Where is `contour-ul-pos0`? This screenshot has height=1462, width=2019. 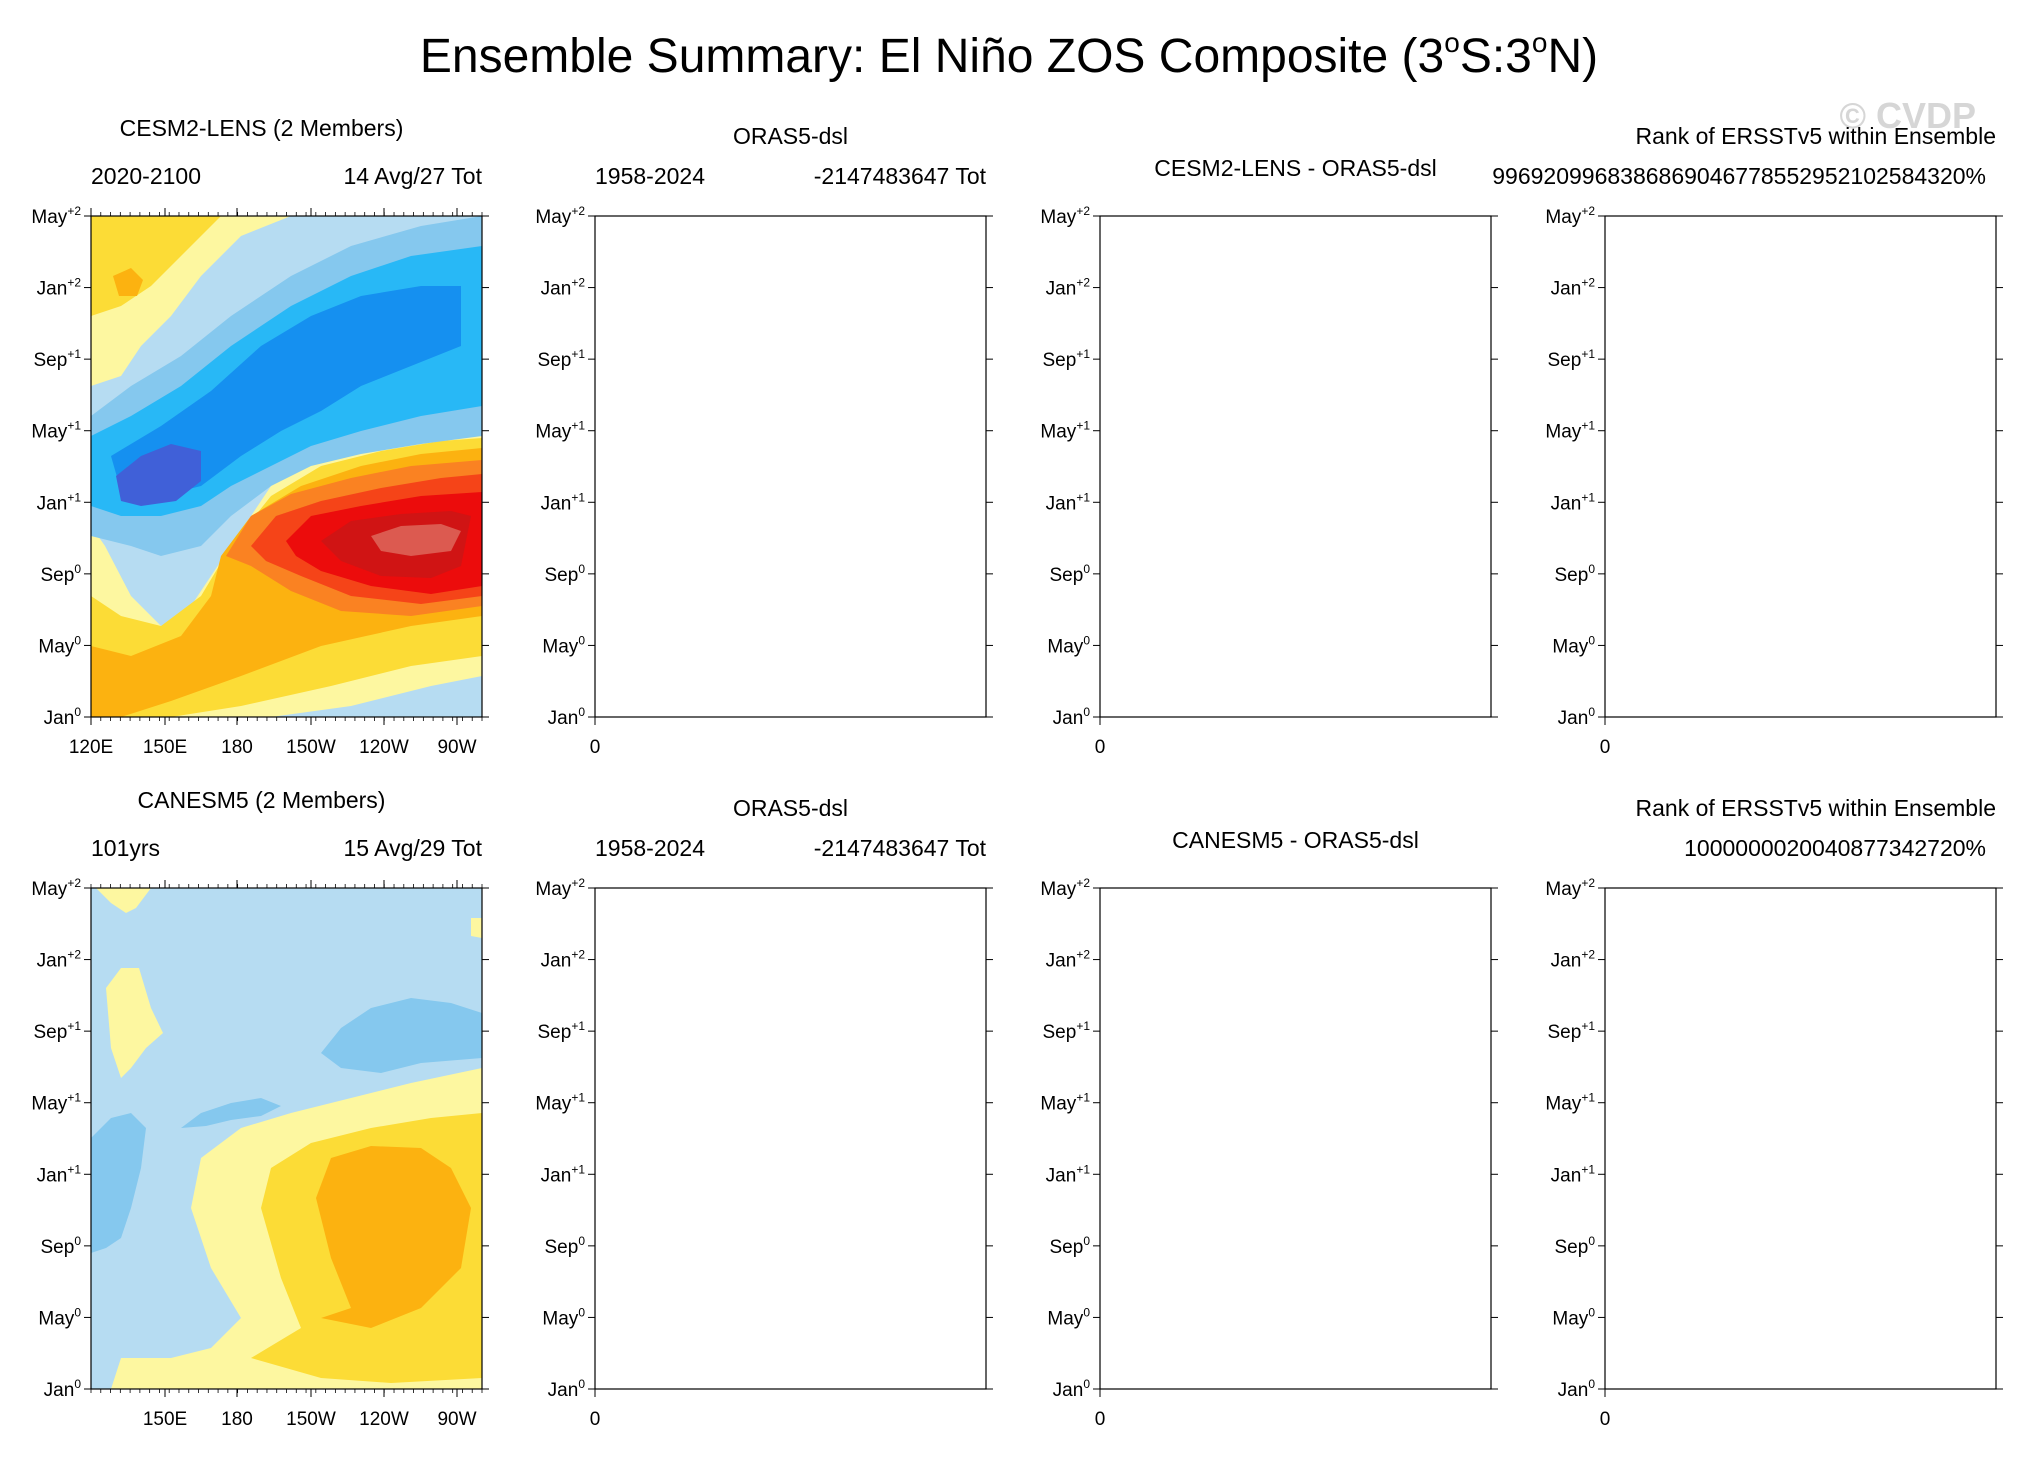
contour-ul-pos0 is located at coordinates (123, 900).